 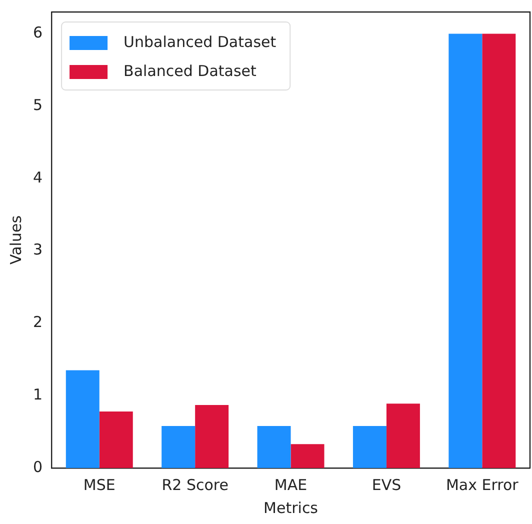 What do you see at coordinates (99, 485) in the screenshot?
I see `x-tick-label: MSE` at bounding box center [99, 485].